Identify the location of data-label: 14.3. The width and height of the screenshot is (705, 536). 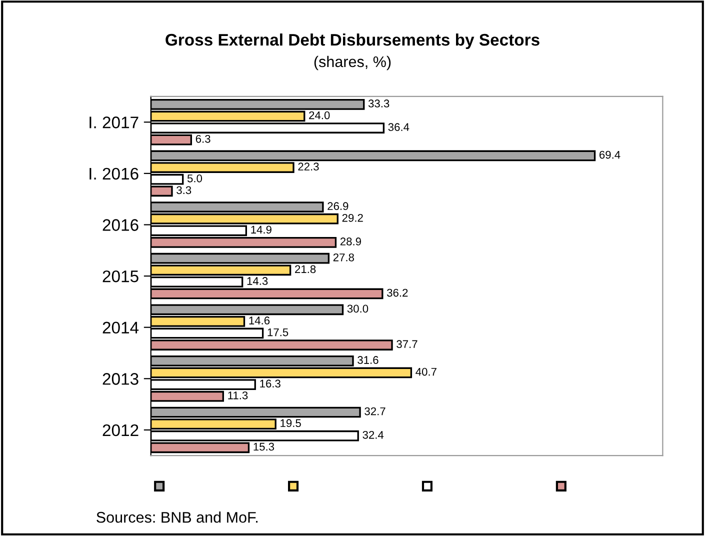
(257, 281).